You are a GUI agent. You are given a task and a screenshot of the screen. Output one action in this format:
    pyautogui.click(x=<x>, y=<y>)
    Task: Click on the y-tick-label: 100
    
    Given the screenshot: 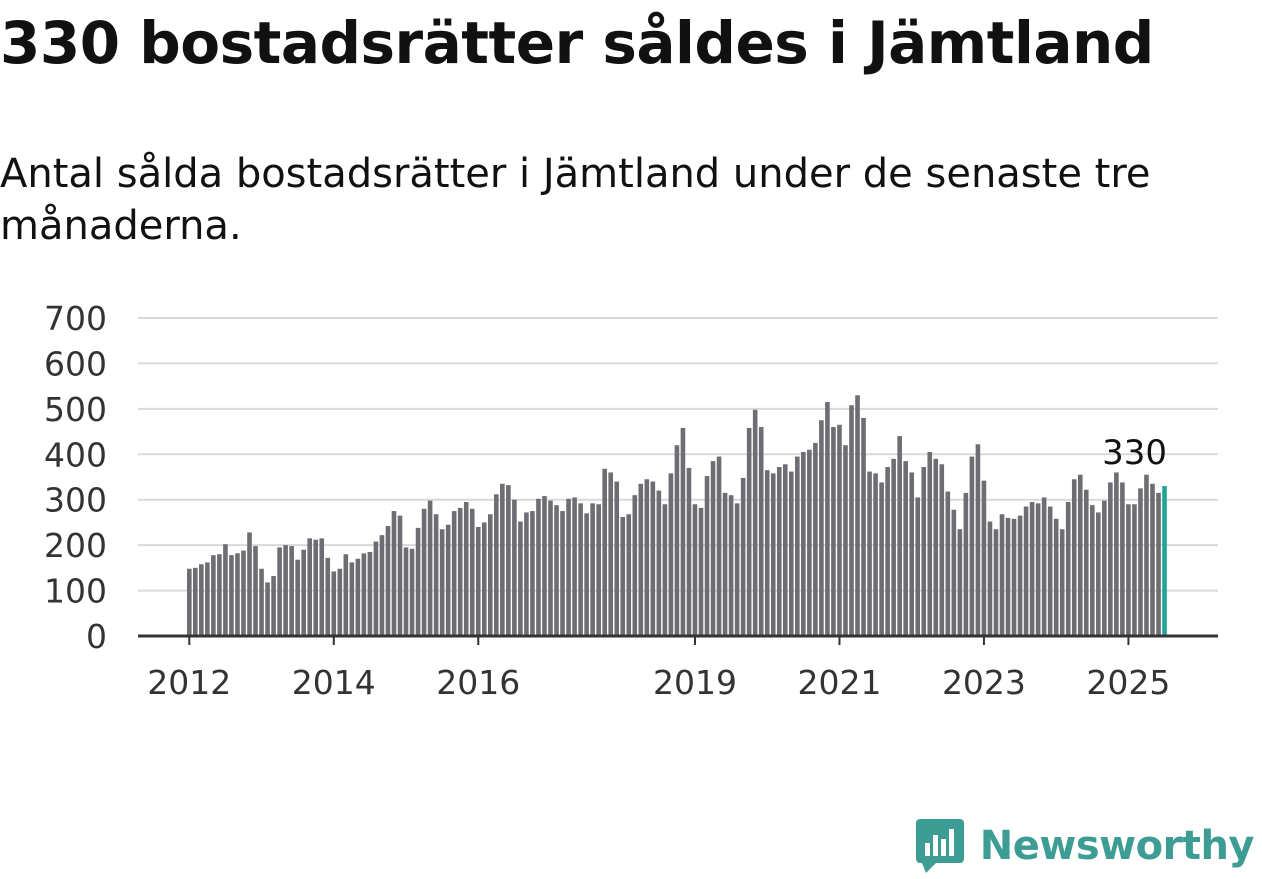 What is the action you would take?
    pyautogui.click(x=75, y=591)
    